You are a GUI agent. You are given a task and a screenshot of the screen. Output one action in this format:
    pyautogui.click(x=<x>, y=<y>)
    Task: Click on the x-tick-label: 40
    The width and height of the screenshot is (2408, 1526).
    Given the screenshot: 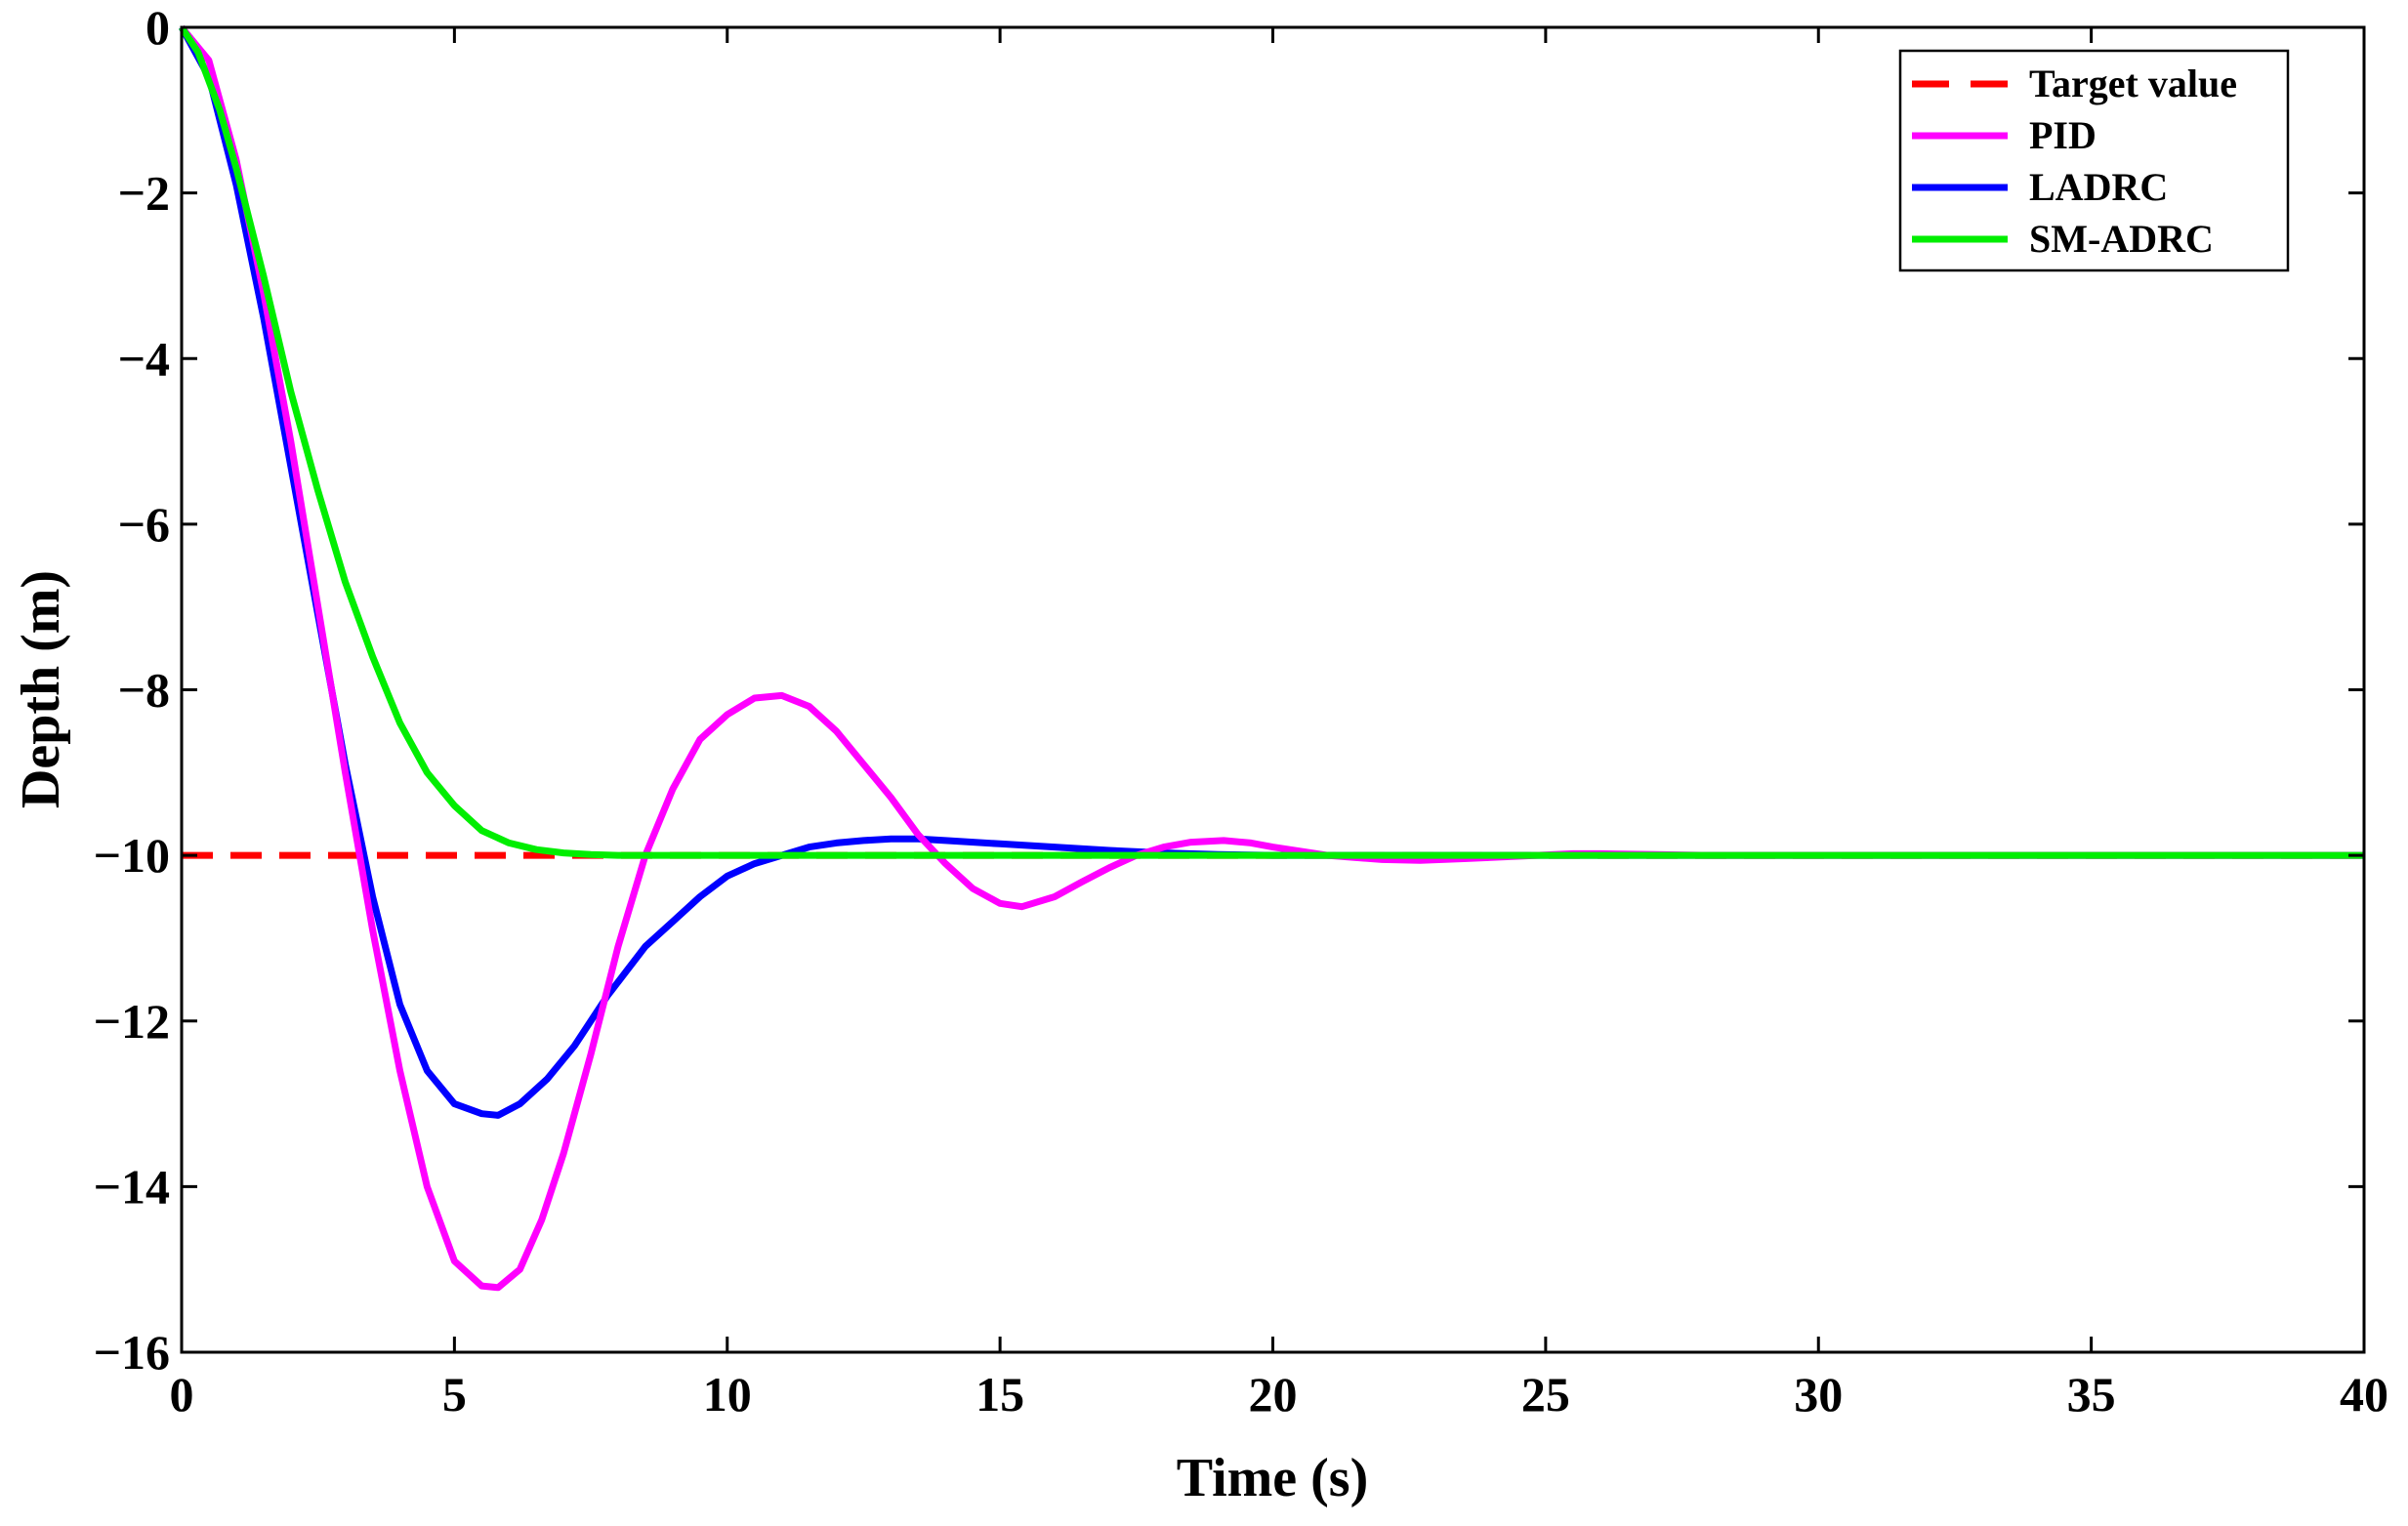 What is the action you would take?
    pyautogui.click(x=2364, y=1394)
    